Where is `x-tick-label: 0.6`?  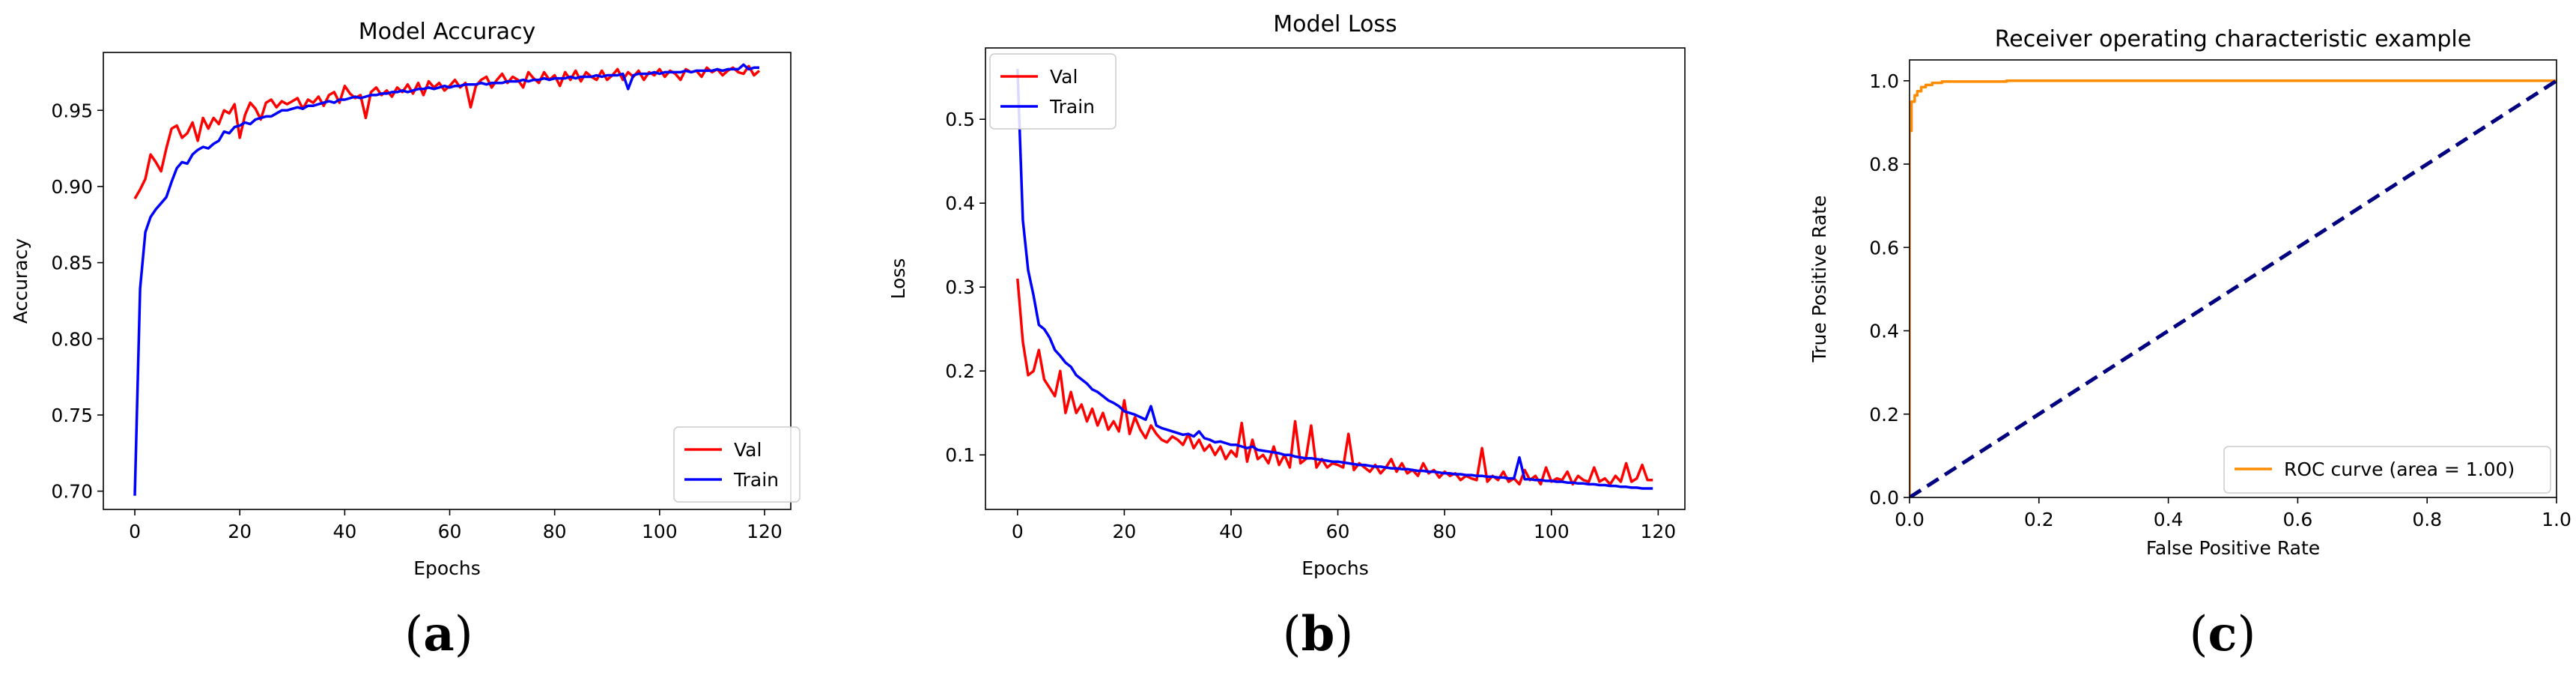 x-tick-label: 0.6 is located at coordinates (2298, 519).